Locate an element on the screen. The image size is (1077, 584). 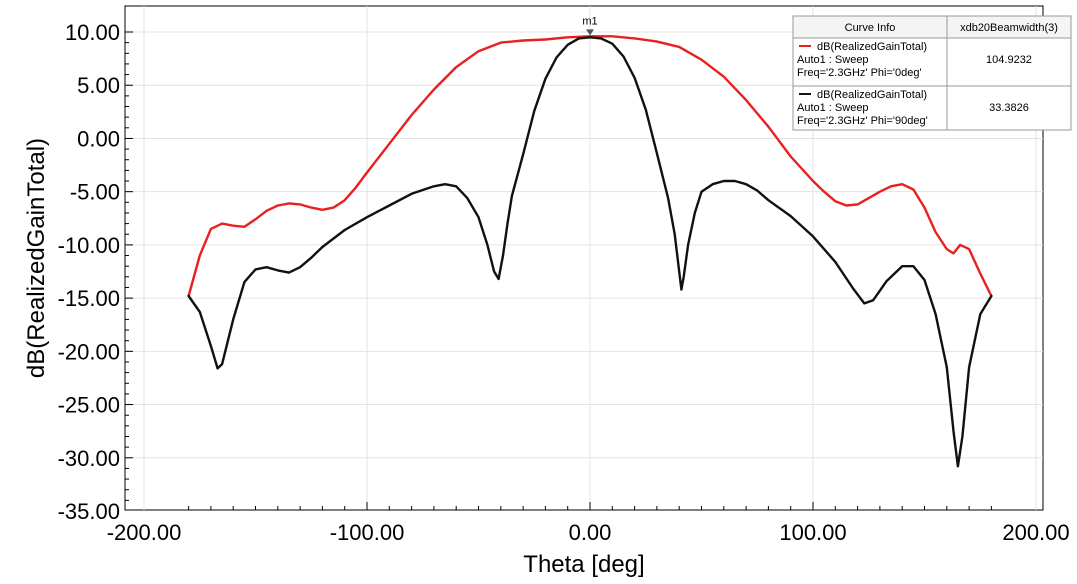
y-tick-label-2: 0.00 is located at coordinates (98, 138).